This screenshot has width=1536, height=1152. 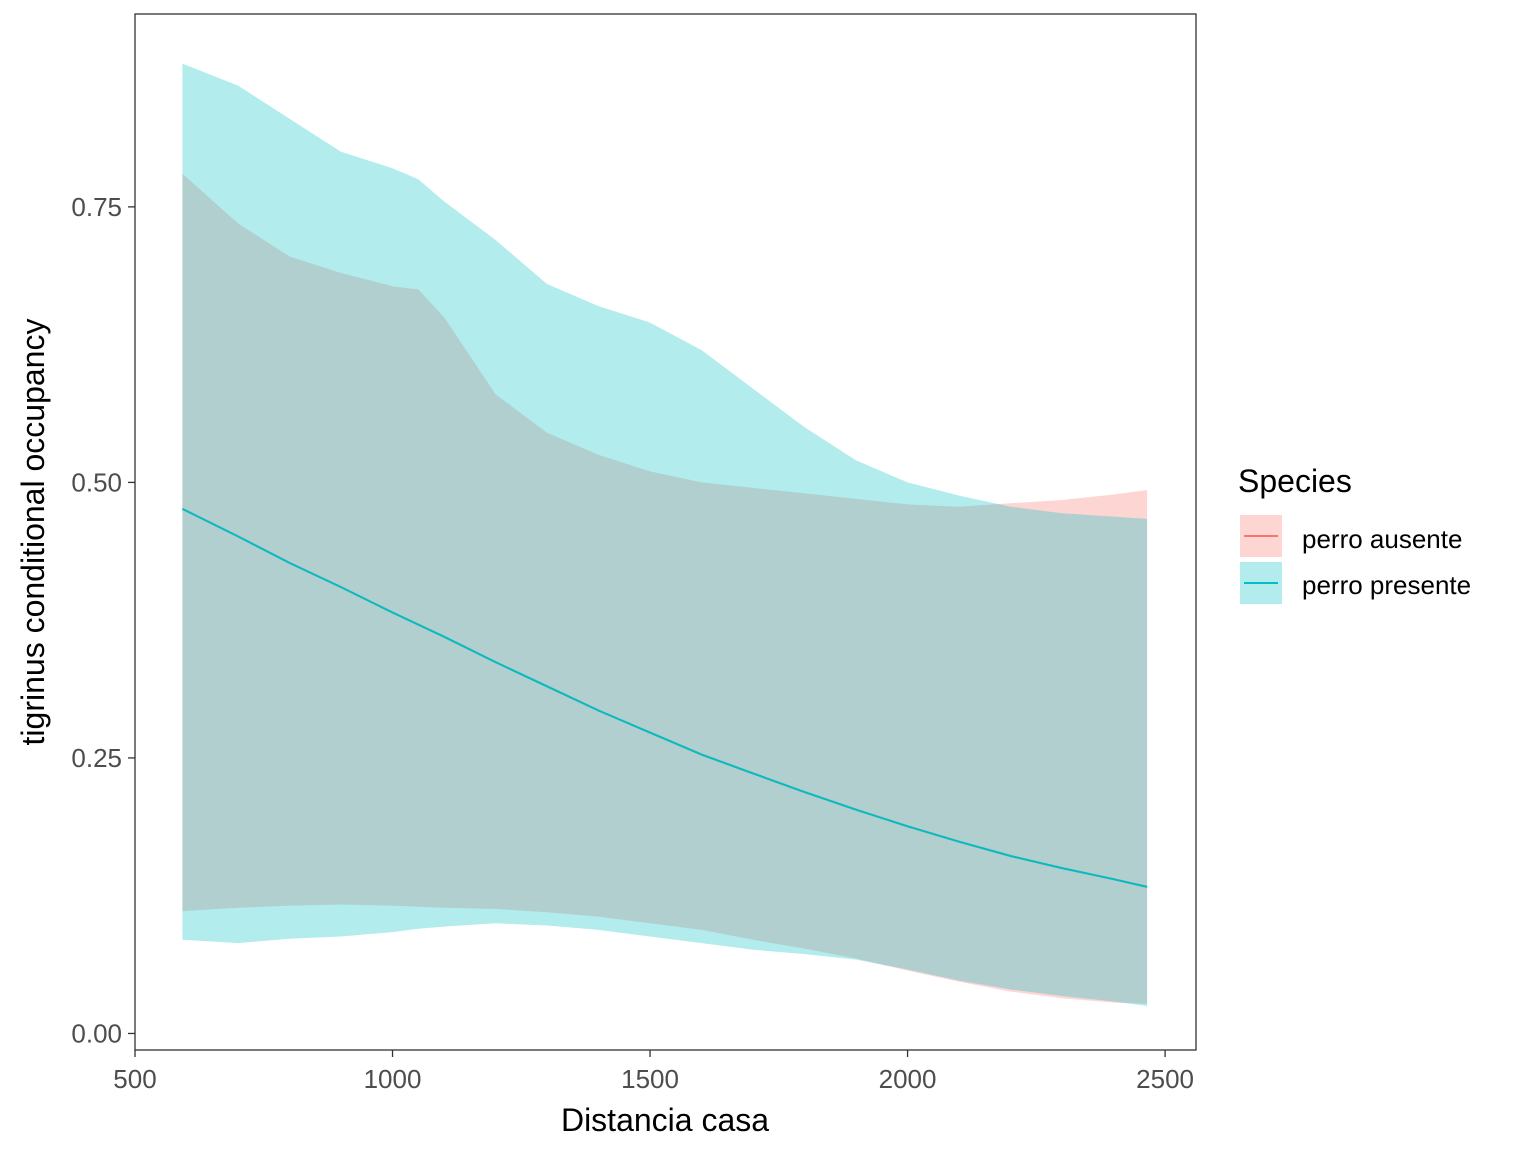 What do you see at coordinates (96, 758) in the screenshot?
I see `y-tick-label: 0.25` at bounding box center [96, 758].